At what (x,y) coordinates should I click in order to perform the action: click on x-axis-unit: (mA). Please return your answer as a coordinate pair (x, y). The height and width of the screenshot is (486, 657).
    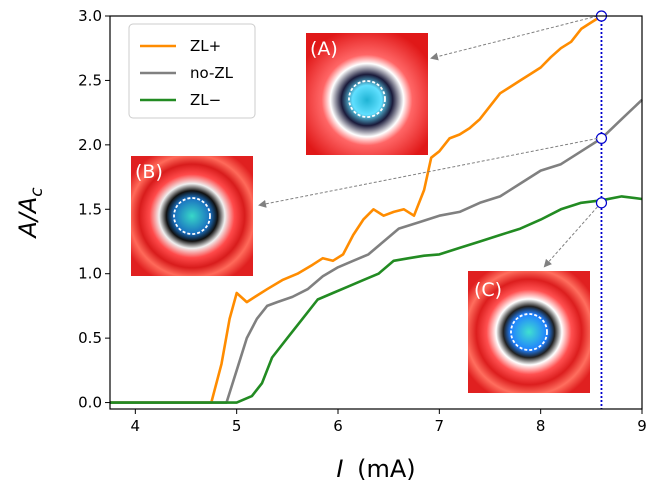
    Looking at the image, I should click on (386, 469).